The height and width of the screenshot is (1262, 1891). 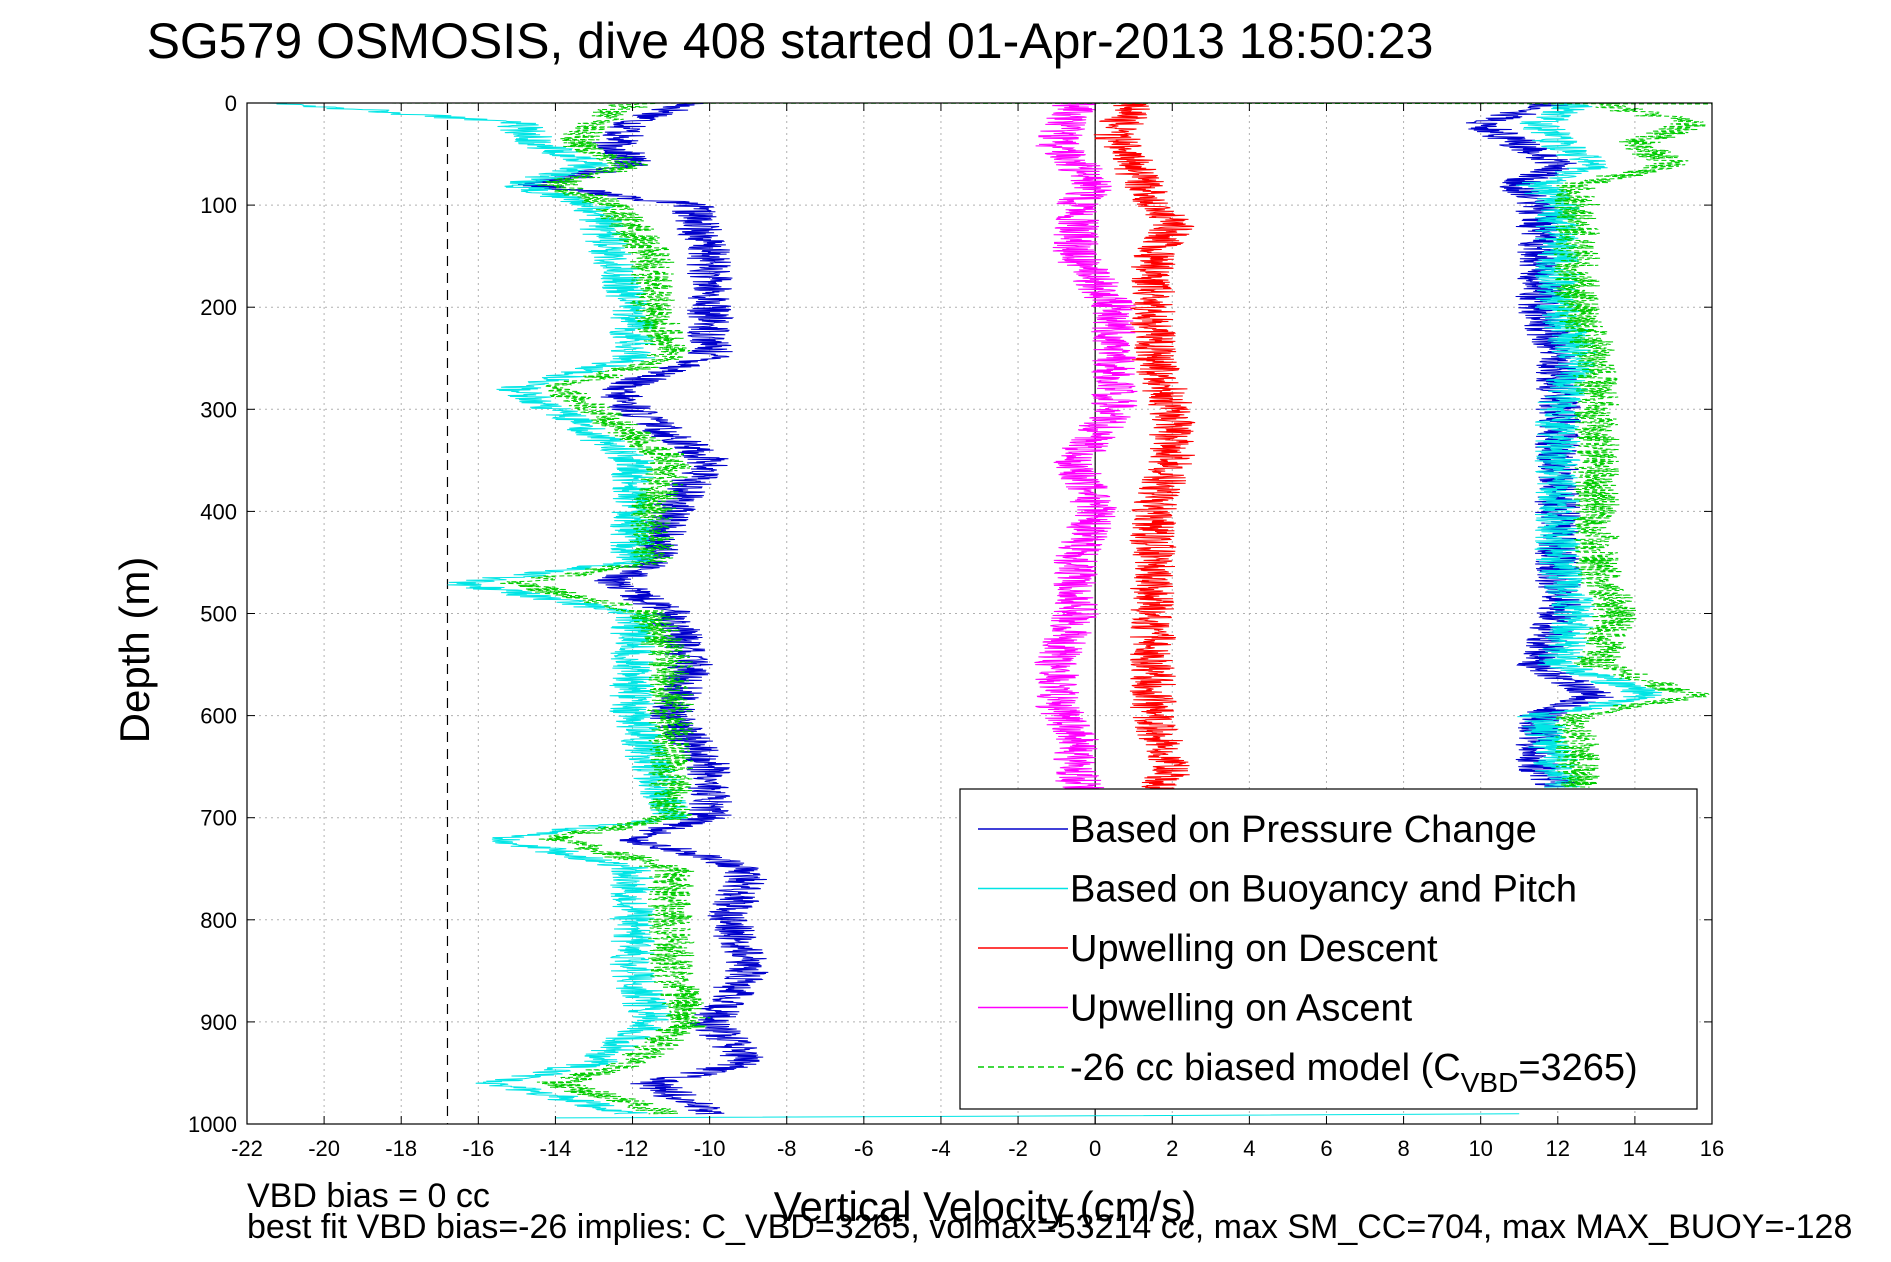 I want to click on y-tick-label: 400, so click(x=218, y=511).